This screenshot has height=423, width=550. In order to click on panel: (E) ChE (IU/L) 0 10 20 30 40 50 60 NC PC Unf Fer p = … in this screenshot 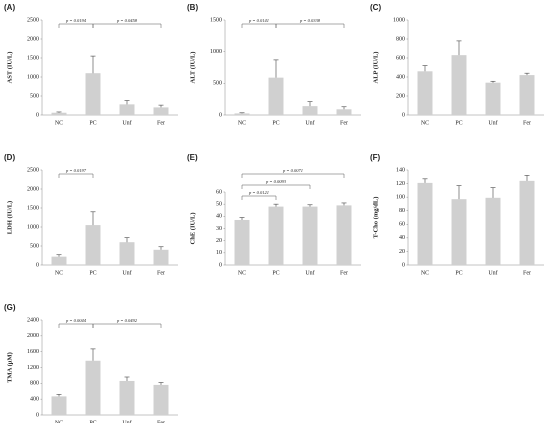, I will do `click(274, 214)`.